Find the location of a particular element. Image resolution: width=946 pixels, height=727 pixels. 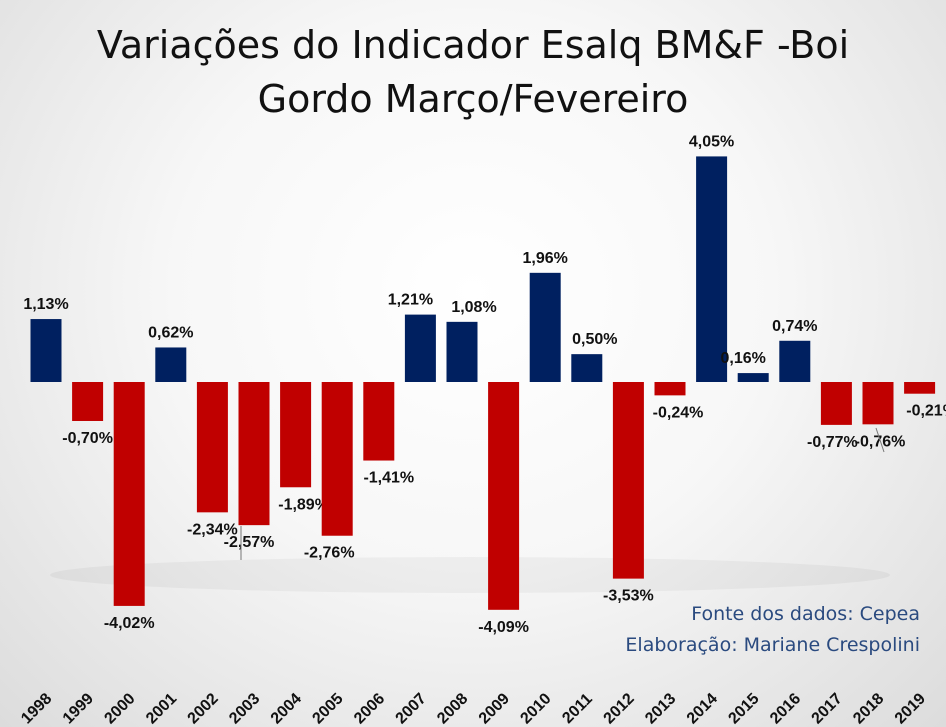

data-label-1999: -0,70% is located at coordinates (87, 438).